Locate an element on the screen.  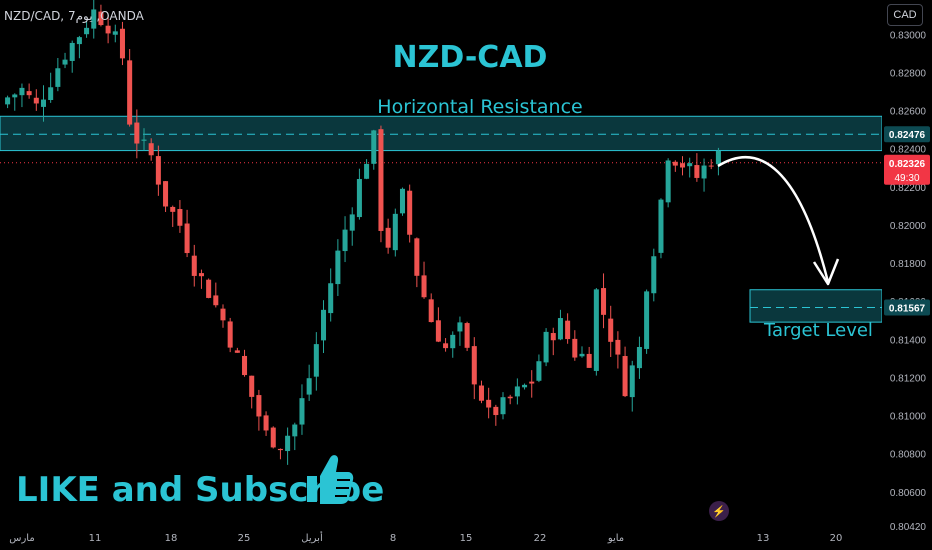
current-price-tag-bg is located at coordinates (907, 169).